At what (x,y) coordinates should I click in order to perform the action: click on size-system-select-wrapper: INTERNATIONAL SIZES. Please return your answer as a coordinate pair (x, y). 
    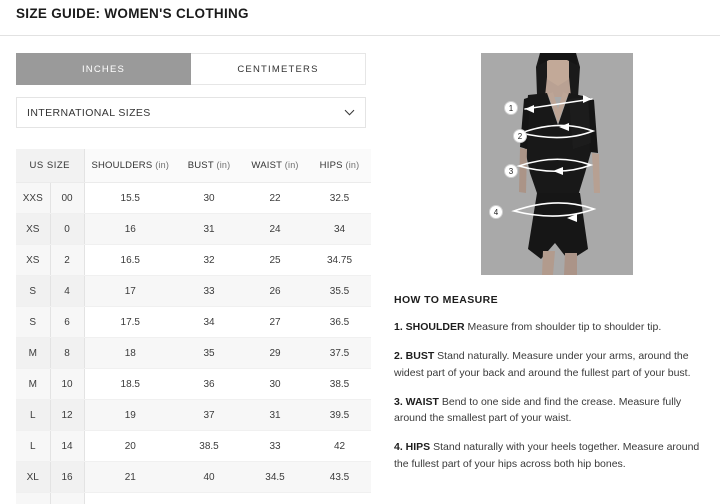
    Looking at the image, I should click on (191, 112).